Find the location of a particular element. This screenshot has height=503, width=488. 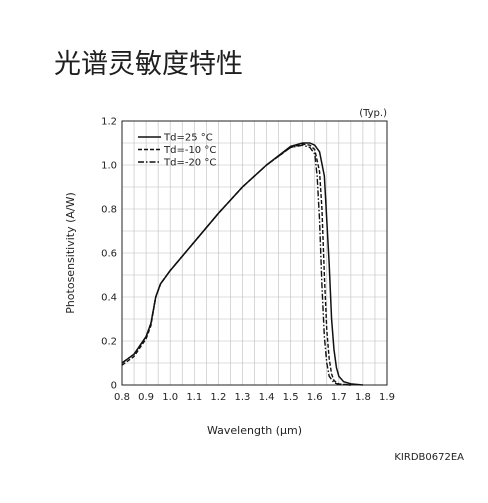

chart-legend: Td=25 °CTd=-10 °C Td=-20 °C is located at coordinates (177, 151).